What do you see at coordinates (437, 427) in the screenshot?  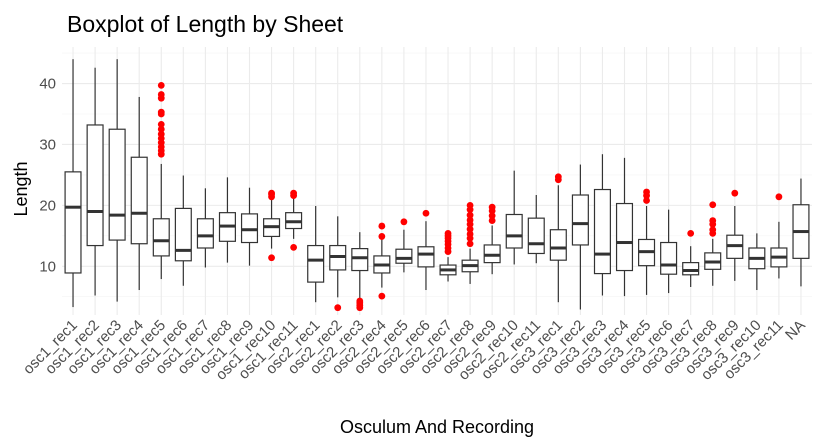 I see `x-axis-title: Osculum And Recording` at bounding box center [437, 427].